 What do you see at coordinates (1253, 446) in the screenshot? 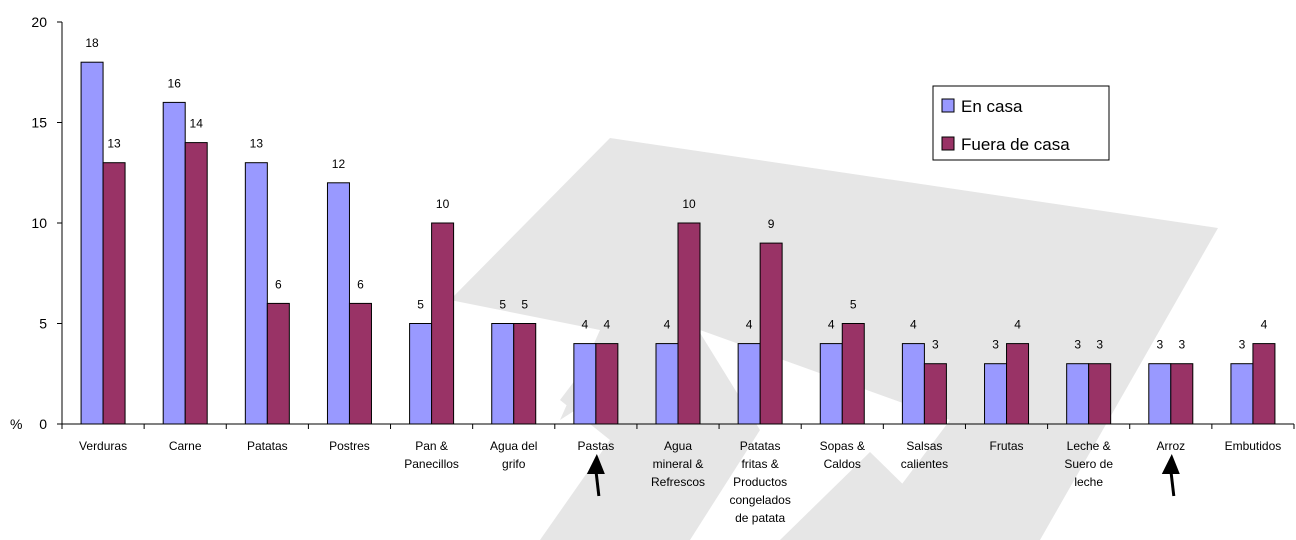
I see `category-label: Embutidos` at bounding box center [1253, 446].